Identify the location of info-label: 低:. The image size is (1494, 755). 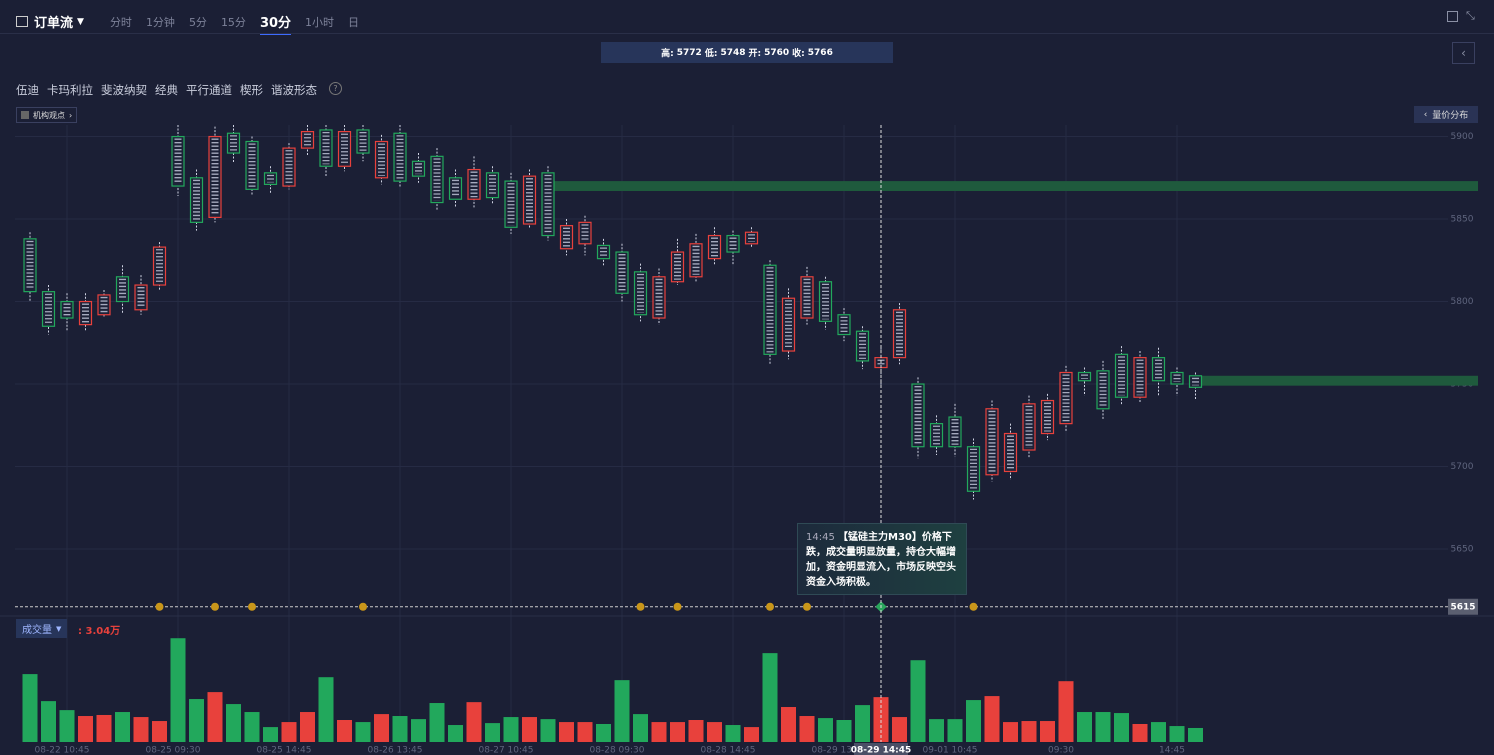
(711, 54).